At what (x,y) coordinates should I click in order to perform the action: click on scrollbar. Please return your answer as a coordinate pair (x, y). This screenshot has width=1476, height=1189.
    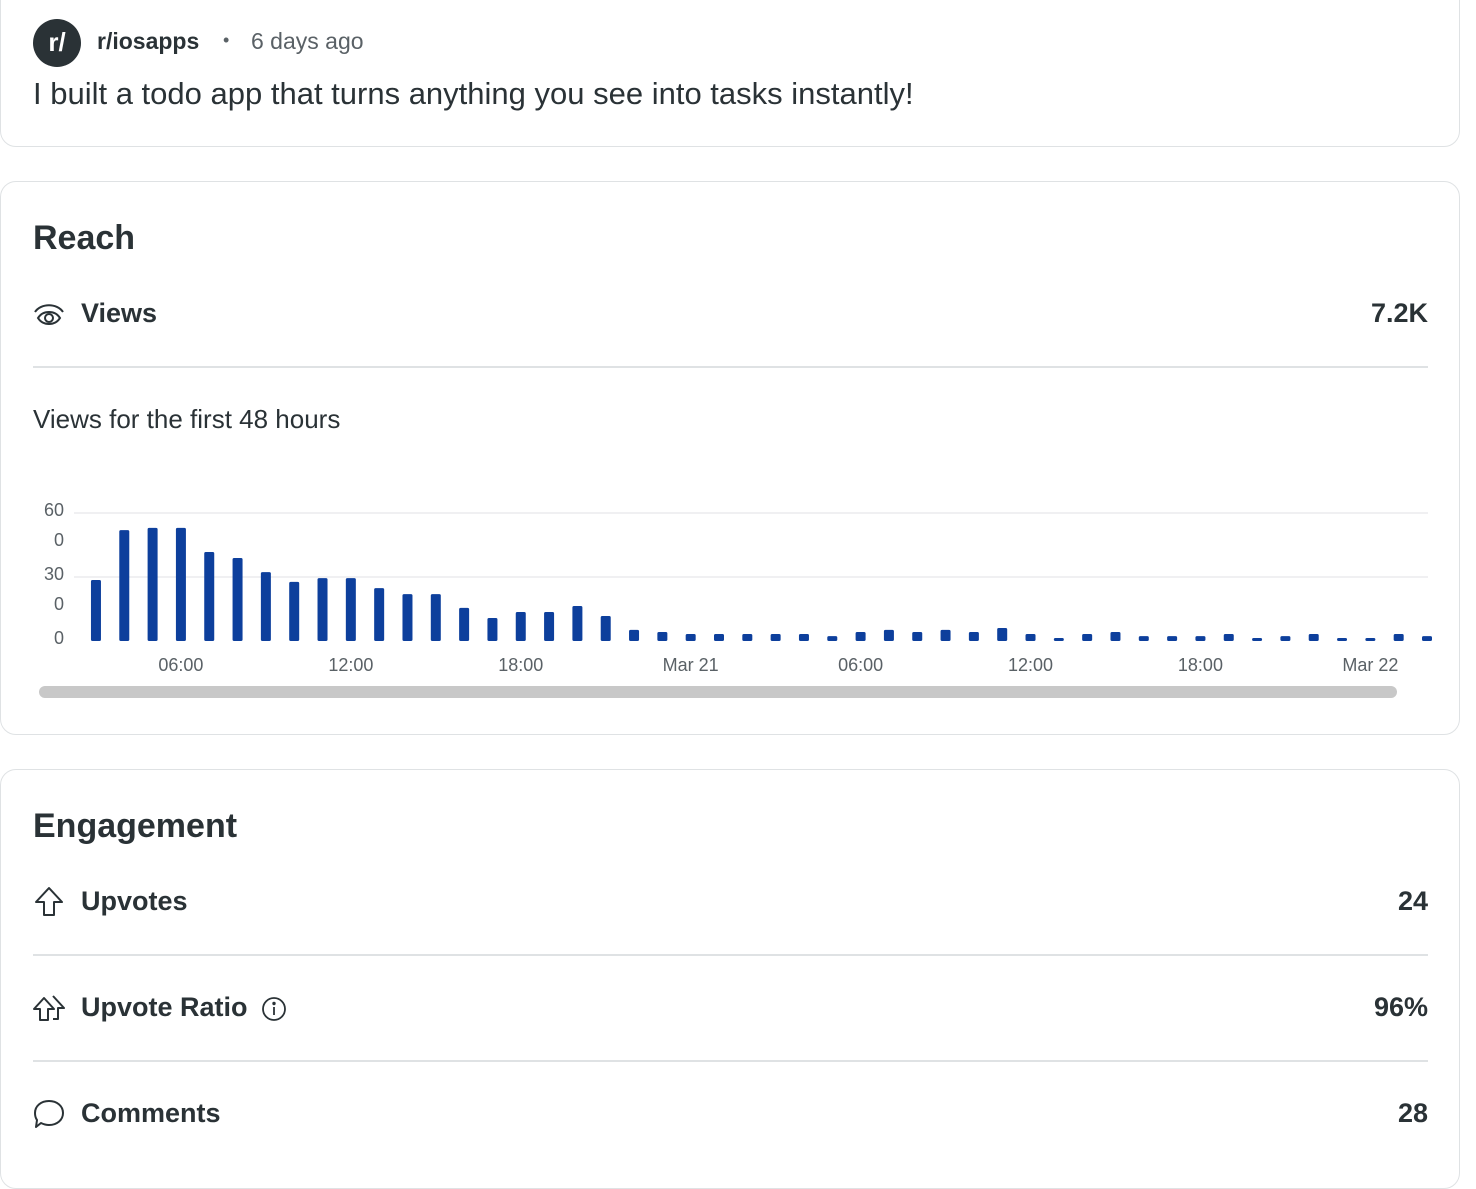
    Looking at the image, I should click on (718, 692).